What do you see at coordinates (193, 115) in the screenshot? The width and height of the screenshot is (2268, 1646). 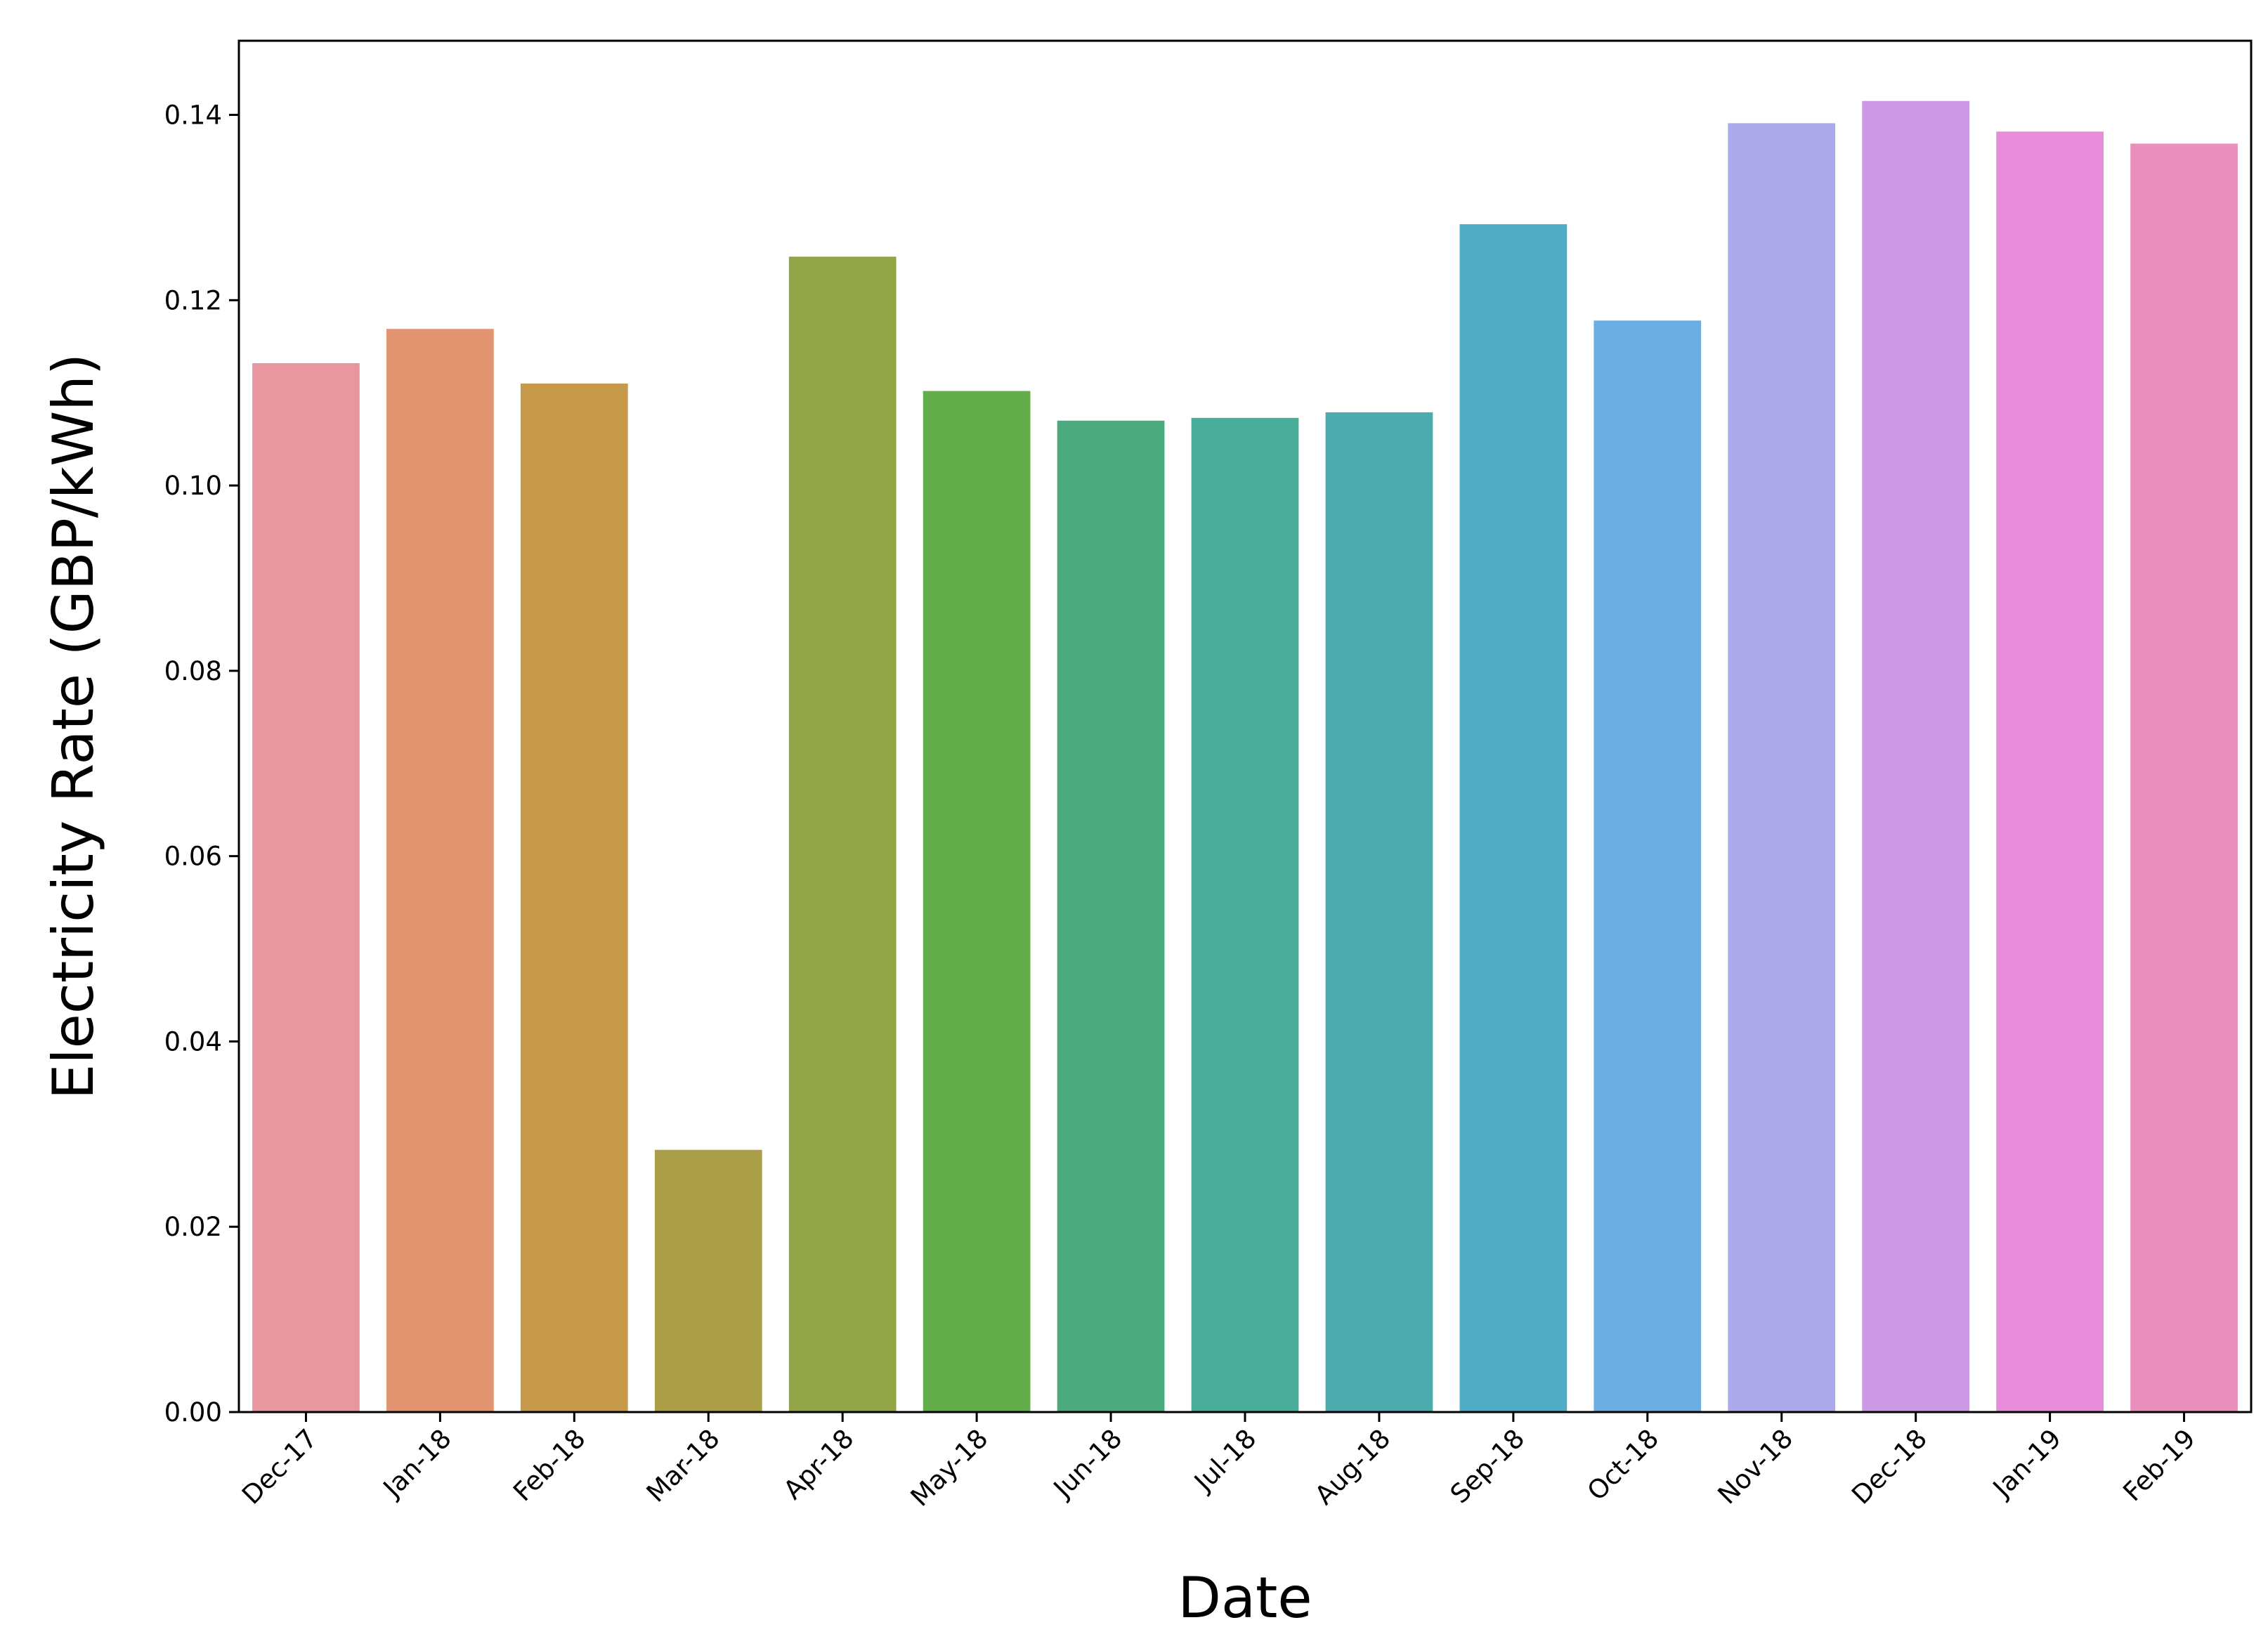 I see `y-tick-label: 0.14` at bounding box center [193, 115].